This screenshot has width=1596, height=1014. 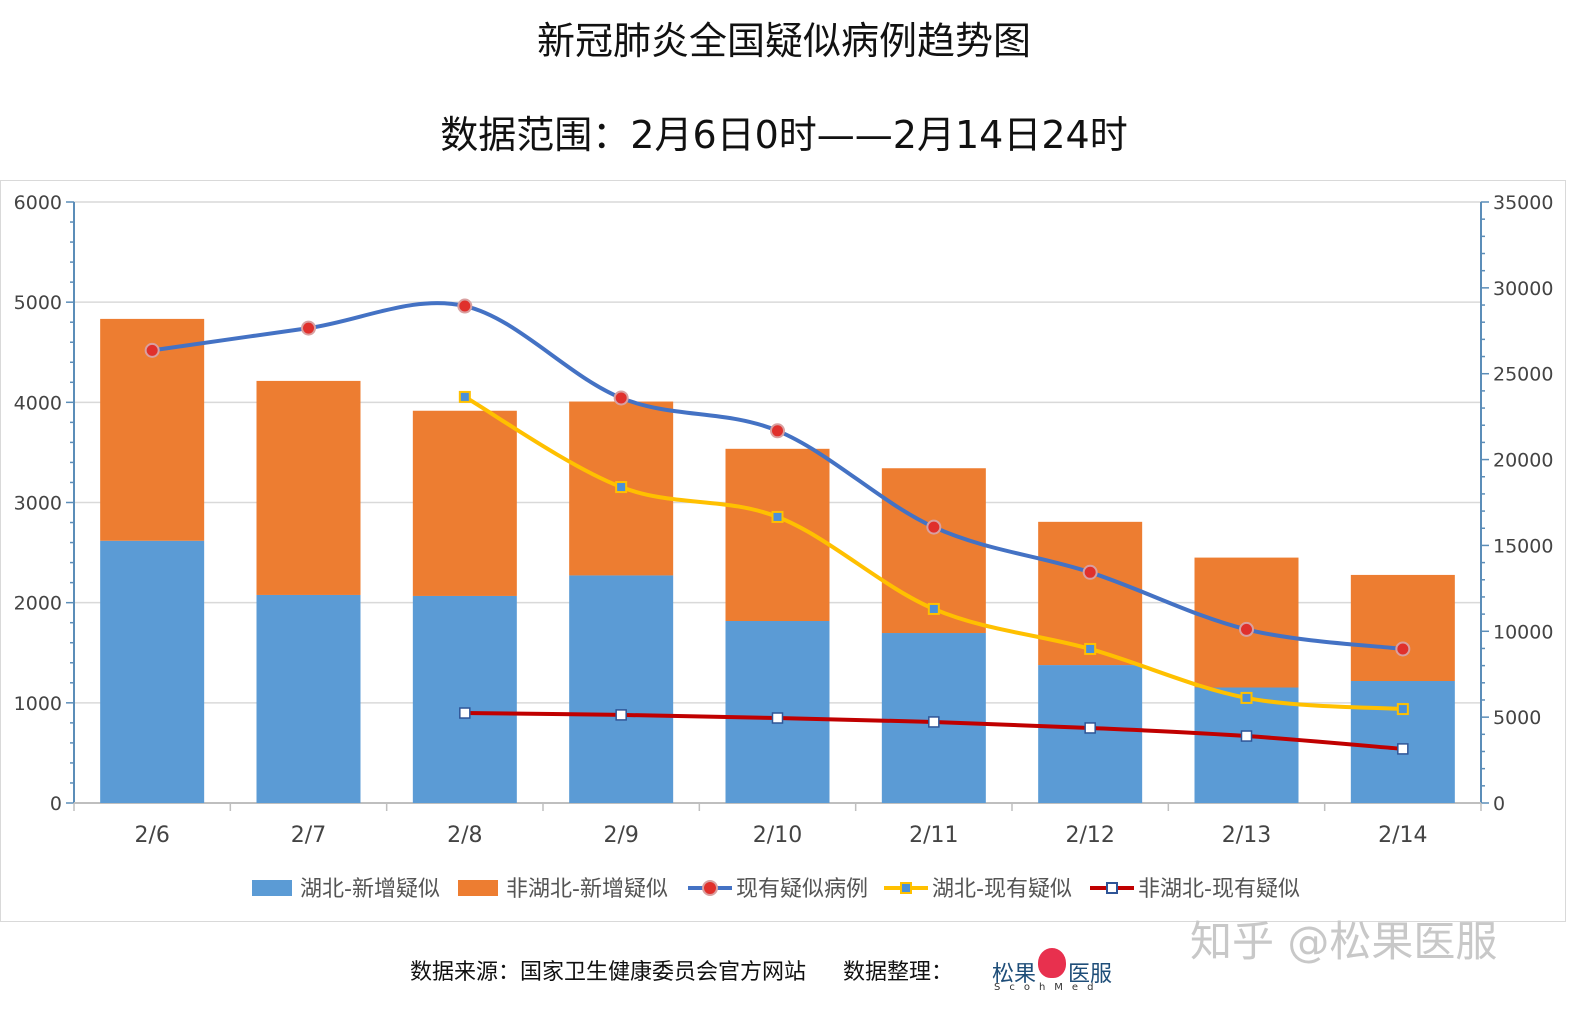 I want to click on x-tick-label: 2/8, so click(x=464, y=835).